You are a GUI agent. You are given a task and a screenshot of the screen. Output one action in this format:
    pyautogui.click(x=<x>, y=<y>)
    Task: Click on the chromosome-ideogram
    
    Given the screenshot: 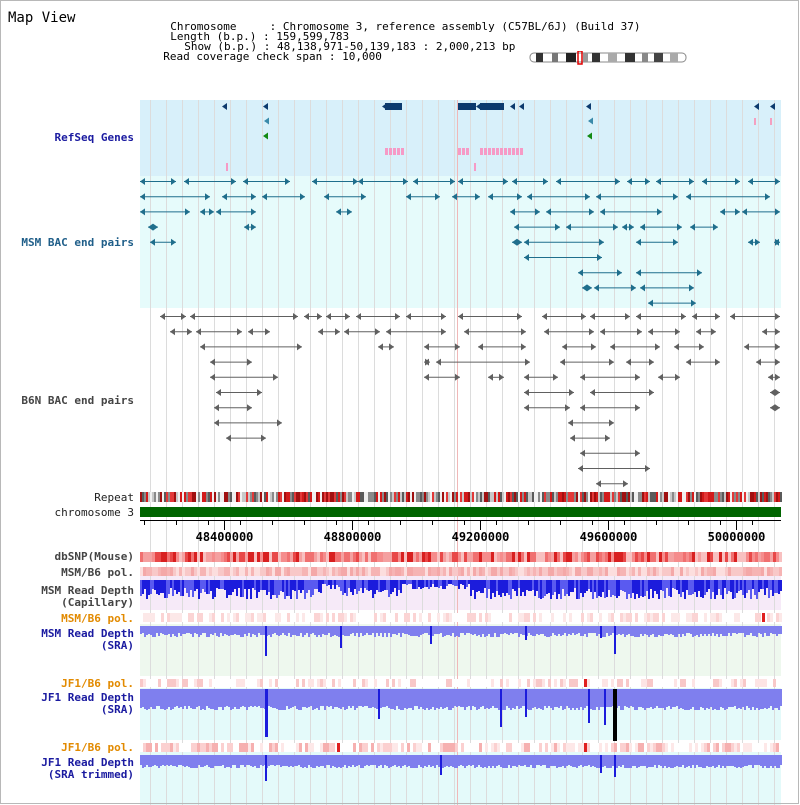 What is the action you would take?
    pyautogui.click(x=609, y=58)
    